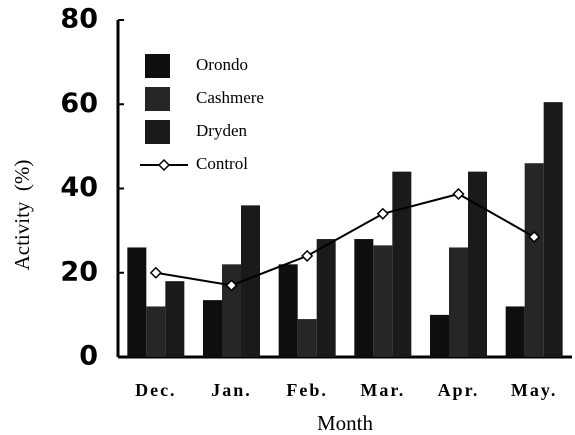 Image resolution: width=575 pixels, height=435 pixels. What do you see at coordinates (79, 103) in the screenshot?
I see `y-tick-label: 60` at bounding box center [79, 103].